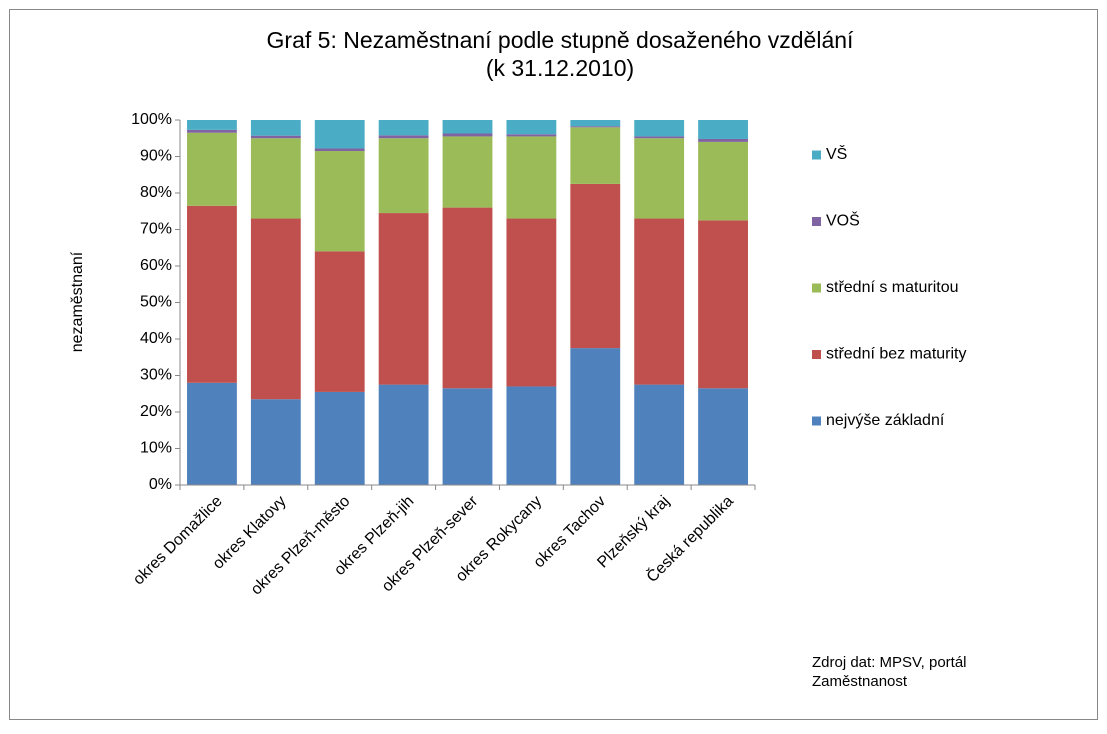 This screenshot has height=734, width=1107. Describe the element at coordinates (77, 301) in the screenshot. I see `y-axis-label: nezaměstnaní` at that location.